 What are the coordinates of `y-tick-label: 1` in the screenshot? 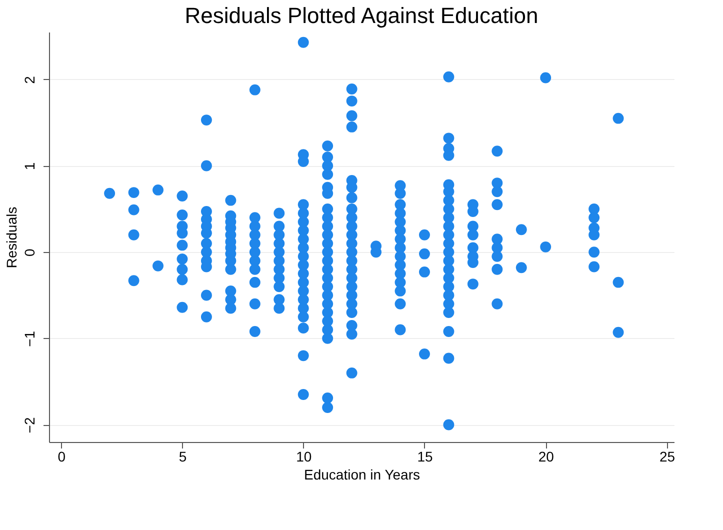 It's located at (30, 166).